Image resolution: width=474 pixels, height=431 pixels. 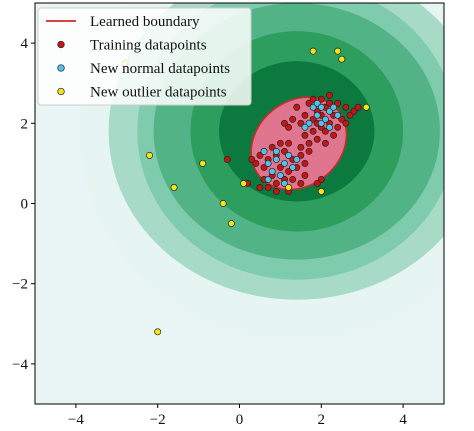 I want to click on y-tick-label-3: 2, so click(x=25, y=124).